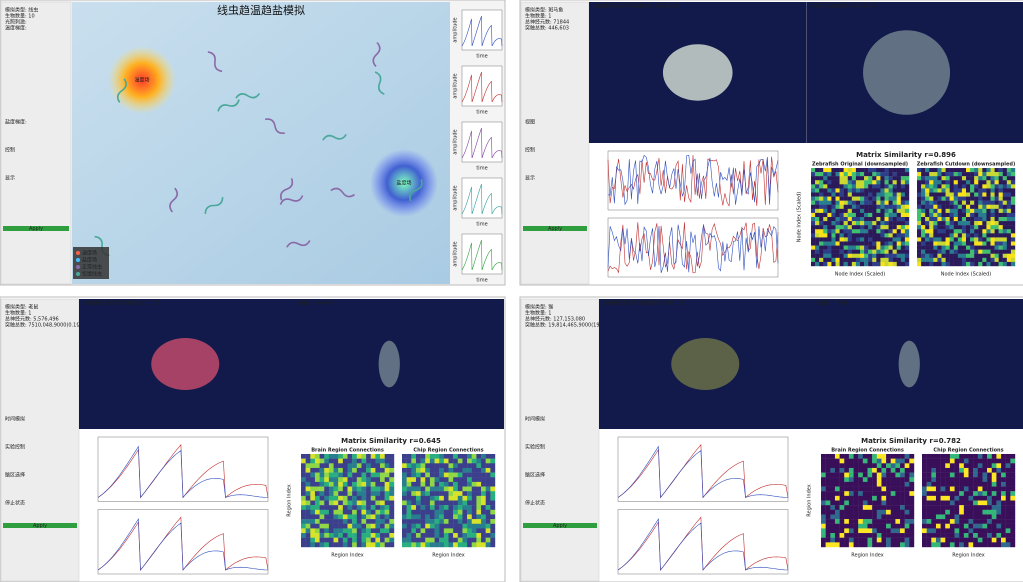 Image resolution: width=1023 pixels, height=582 pixels. I want to click on sidebar-label: 视图, so click(530, 122).